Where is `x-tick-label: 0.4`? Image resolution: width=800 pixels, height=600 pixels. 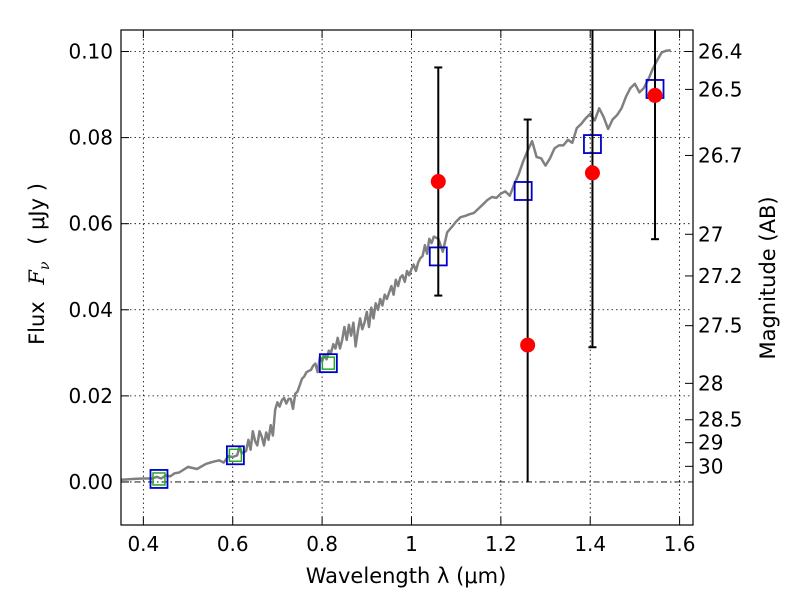 x-tick-label: 0.4 is located at coordinates (143, 544).